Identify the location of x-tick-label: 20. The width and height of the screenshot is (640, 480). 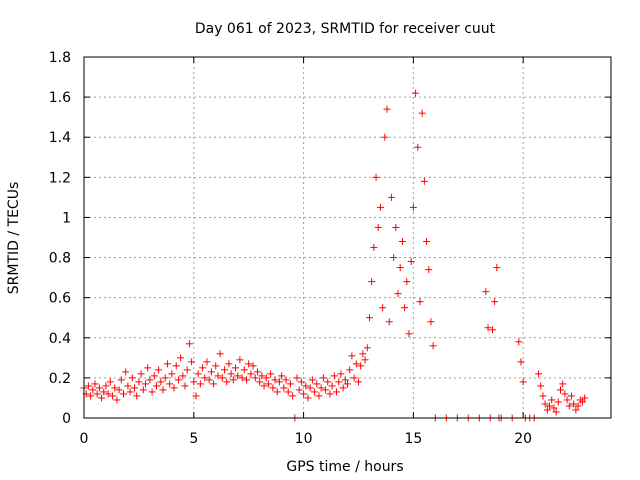
(523, 439).